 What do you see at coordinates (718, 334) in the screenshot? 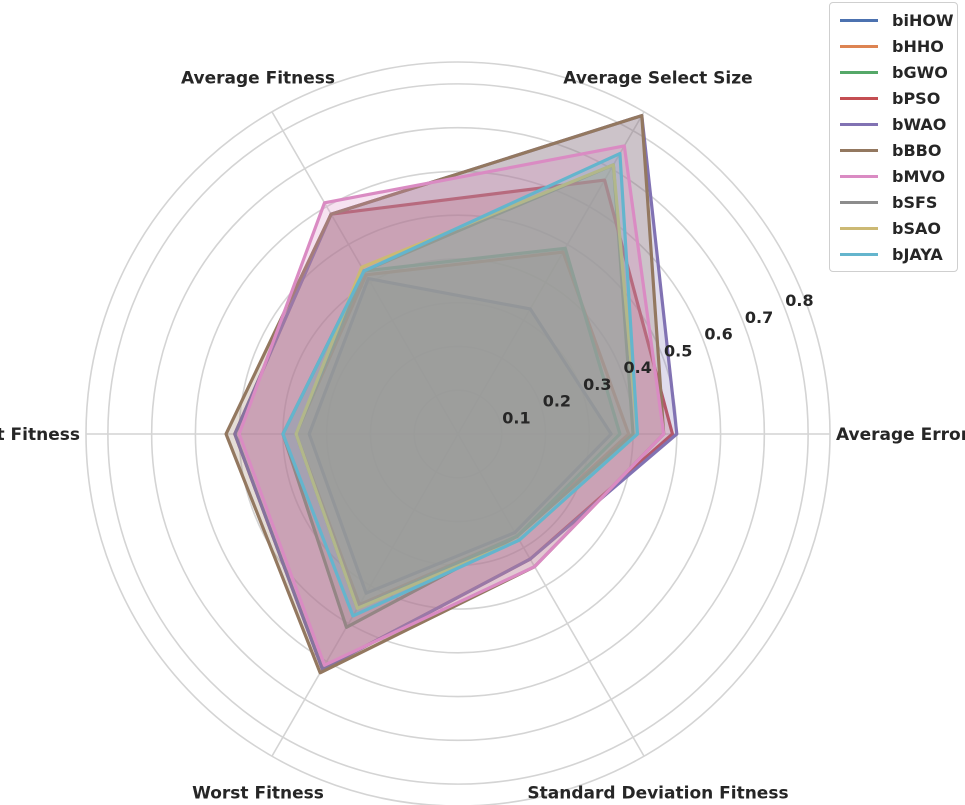
I see `radial-tick-label: 0.6` at bounding box center [718, 334].